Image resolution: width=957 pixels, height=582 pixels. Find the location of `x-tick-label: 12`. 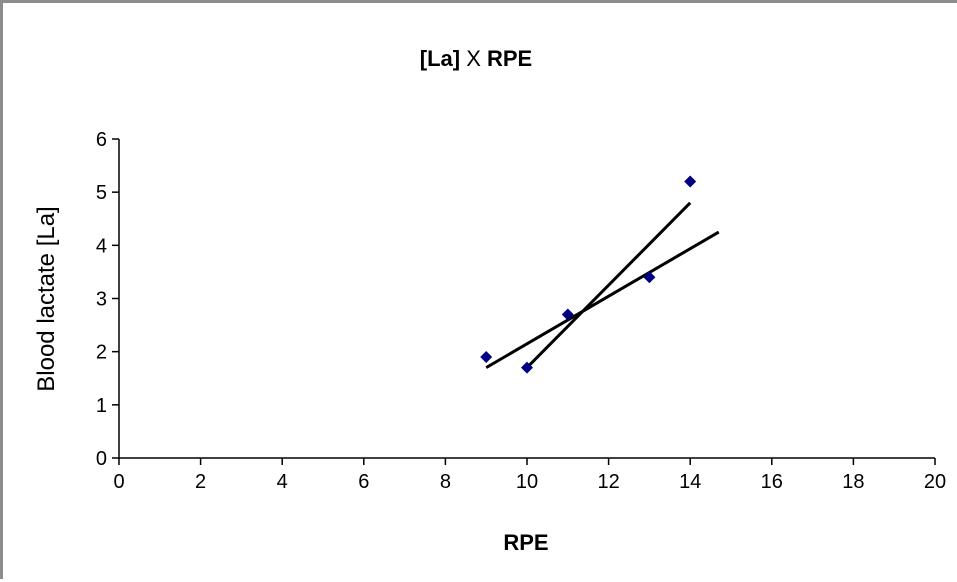

x-tick-label: 12 is located at coordinates (608, 482).